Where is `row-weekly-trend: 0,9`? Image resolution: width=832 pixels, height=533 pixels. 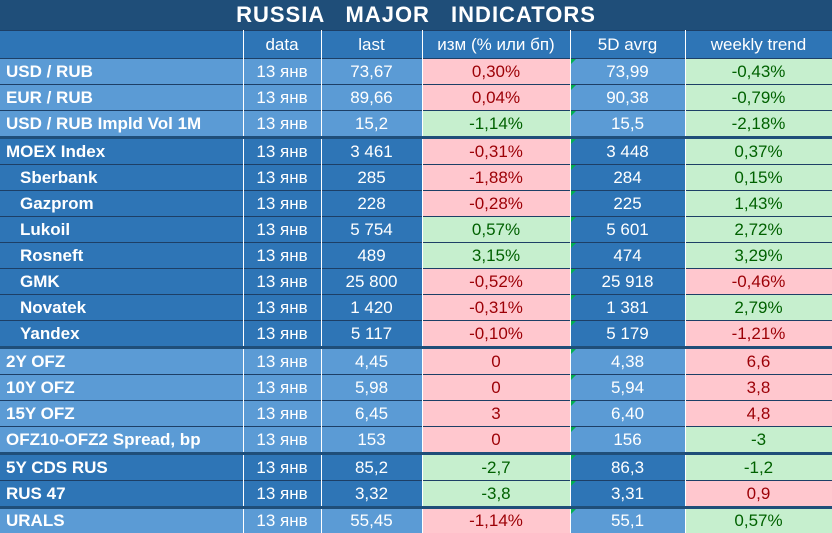 row-weekly-trend: 0,9 is located at coordinates (758, 494).